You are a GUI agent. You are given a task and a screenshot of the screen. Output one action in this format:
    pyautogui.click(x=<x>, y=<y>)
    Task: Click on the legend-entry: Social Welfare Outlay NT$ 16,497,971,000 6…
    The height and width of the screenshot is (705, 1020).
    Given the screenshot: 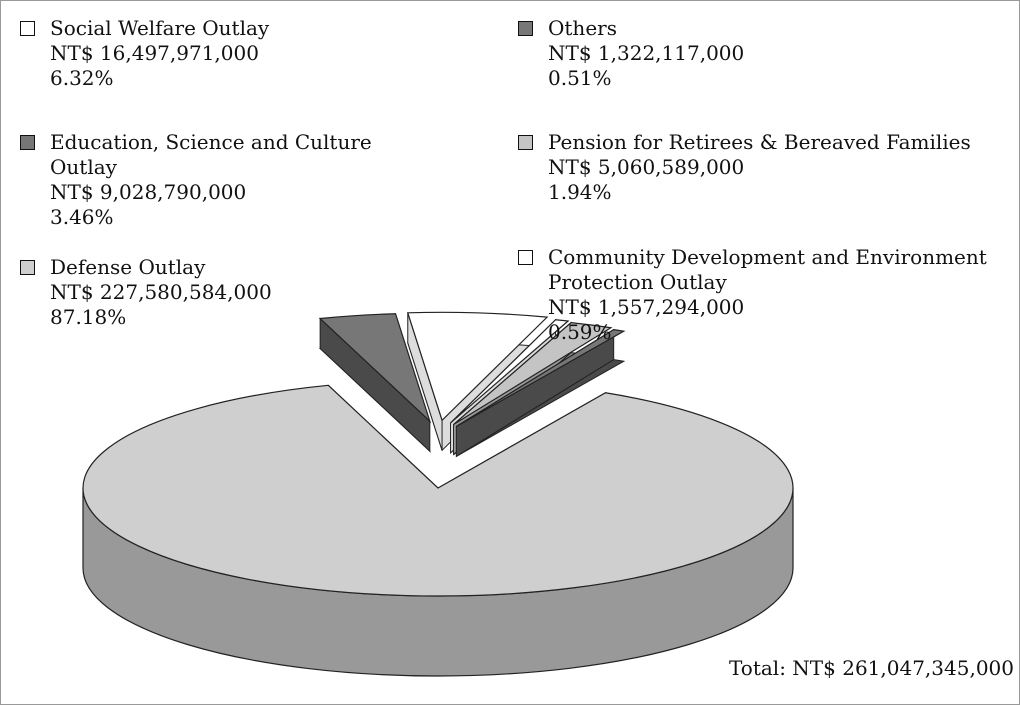 What is the action you would take?
    pyautogui.click(x=185, y=53)
    